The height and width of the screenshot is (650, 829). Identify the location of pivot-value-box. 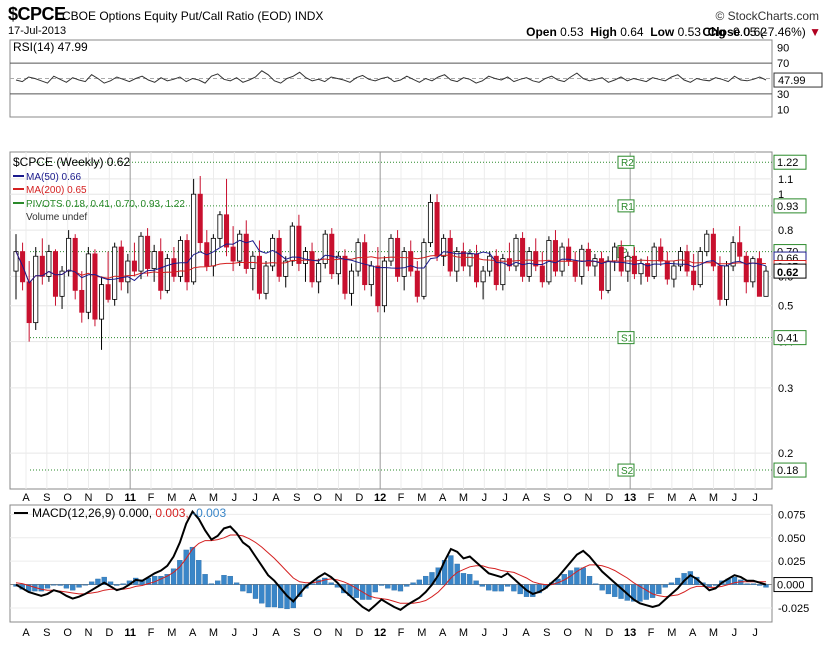
(790, 206).